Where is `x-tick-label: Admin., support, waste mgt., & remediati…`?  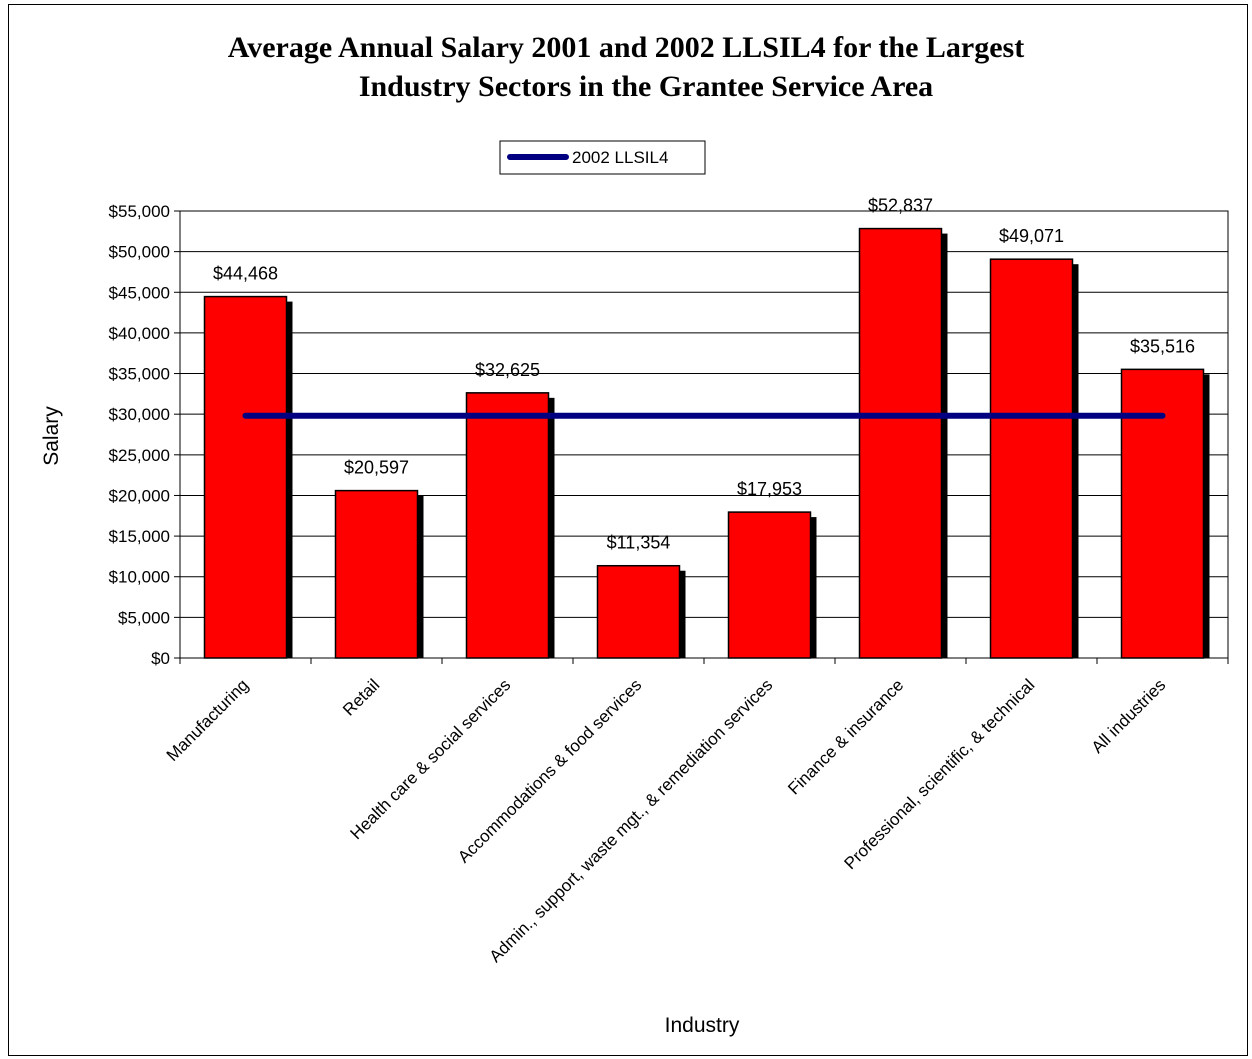 x-tick-label: Admin., support, waste mgt., & remediati… is located at coordinates (631, 820).